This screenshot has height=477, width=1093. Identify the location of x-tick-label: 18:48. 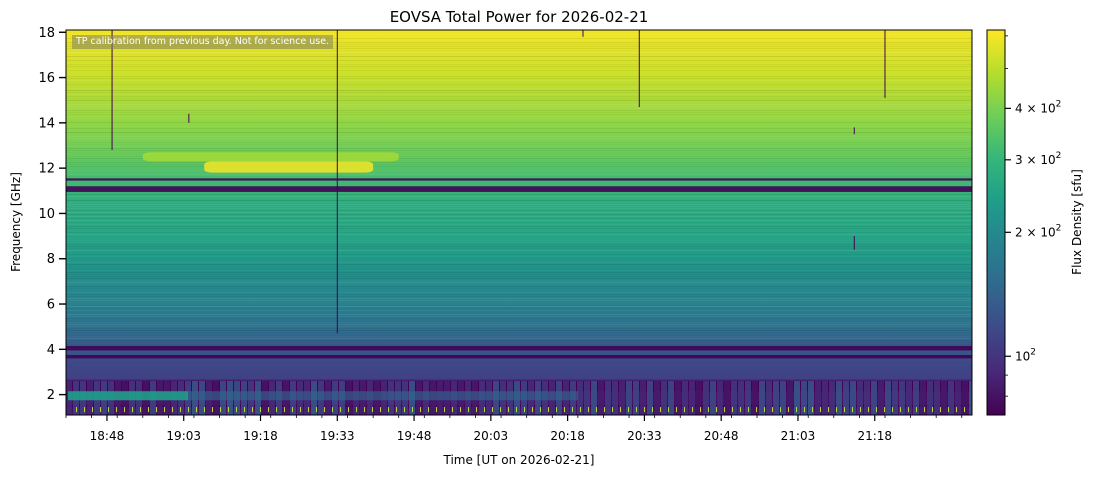
(107, 436).